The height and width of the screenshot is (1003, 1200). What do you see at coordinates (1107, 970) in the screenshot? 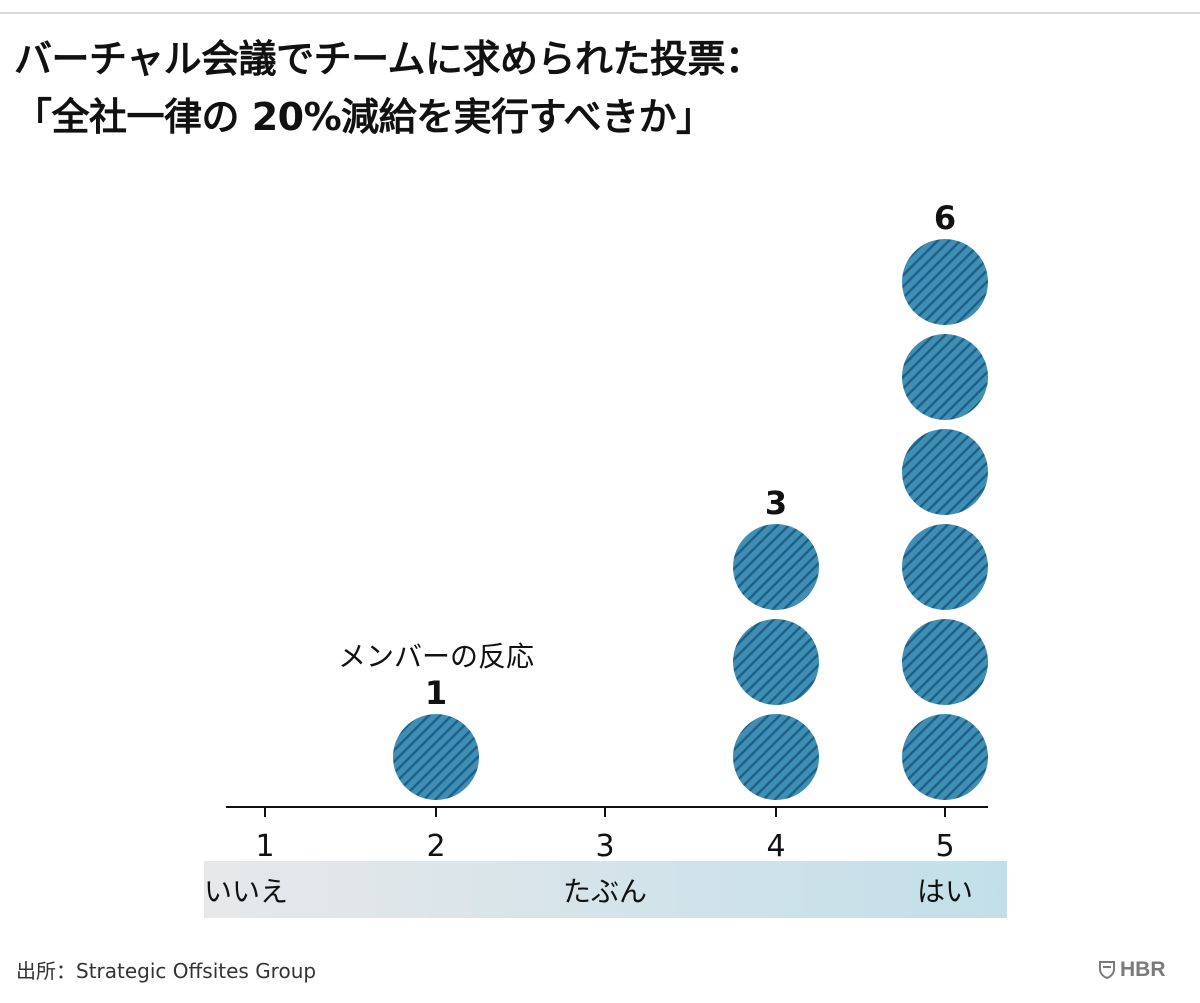
I see `shield-icon` at bounding box center [1107, 970].